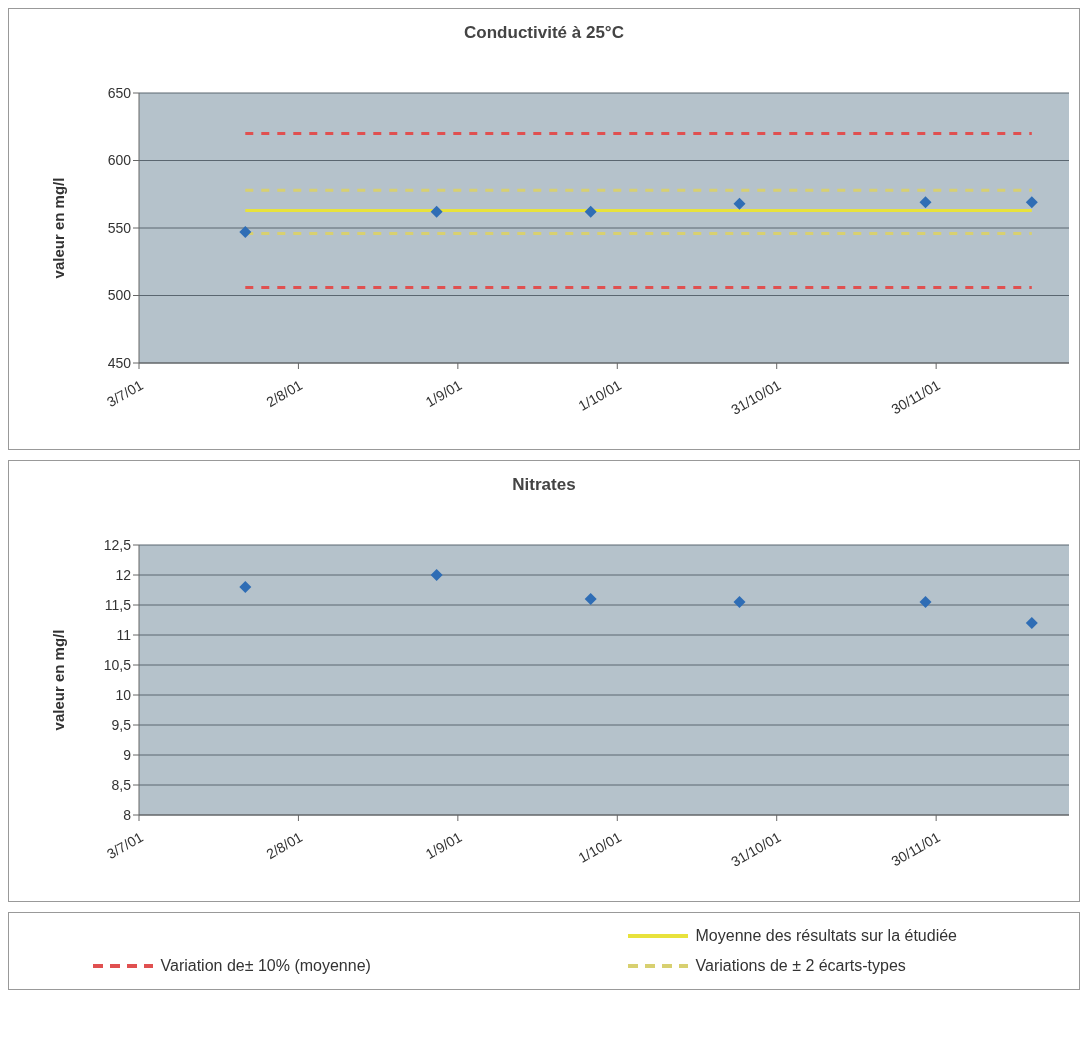 Image resolution: width=1083 pixels, height=1044 pixels. Describe the element at coordinates (118, 604) in the screenshot. I see `y-tick-label: 11,5` at that location.